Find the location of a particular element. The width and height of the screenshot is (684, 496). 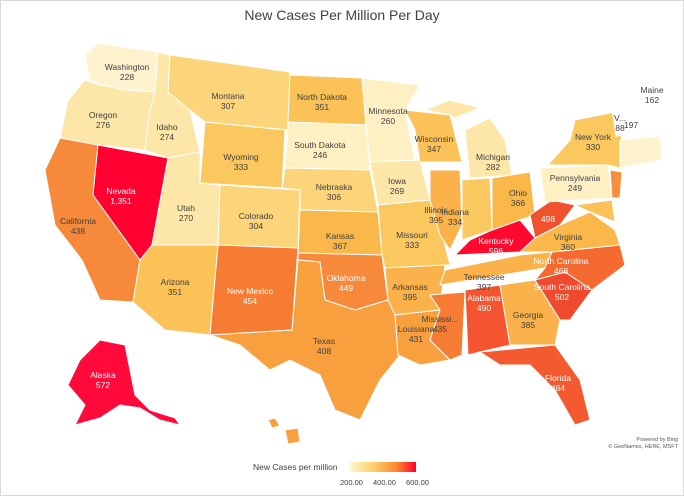

credit-line-1: Powered by Bing is located at coordinates (657, 440).